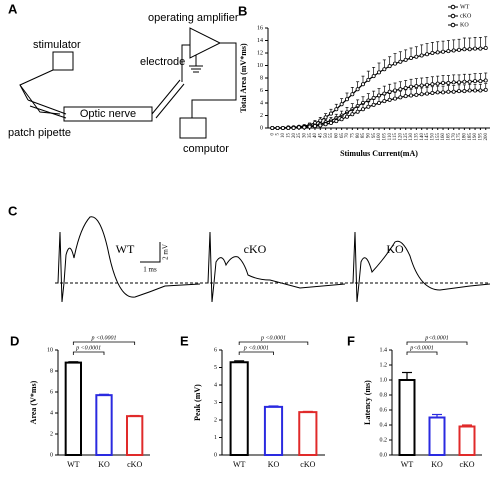 The height and width of the screenshot is (481, 500). Describe the element at coordinates (315, 136) in the screenshot. I see `x-tick-label: 40` at that location.